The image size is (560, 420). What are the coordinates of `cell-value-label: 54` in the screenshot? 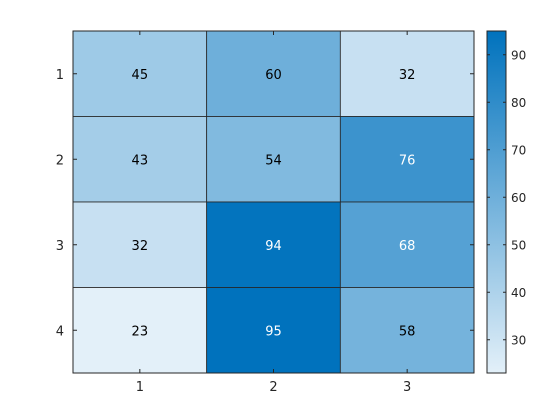 It's located at (273, 160).